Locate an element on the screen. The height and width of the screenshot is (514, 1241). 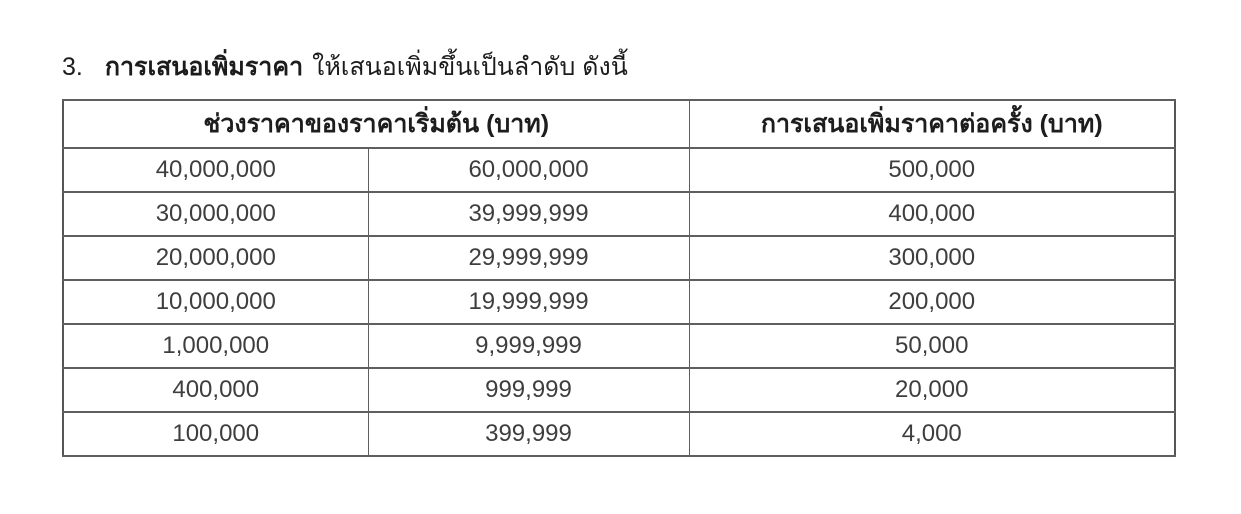
table-cell: 1,000,000 is located at coordinates (215, 346).